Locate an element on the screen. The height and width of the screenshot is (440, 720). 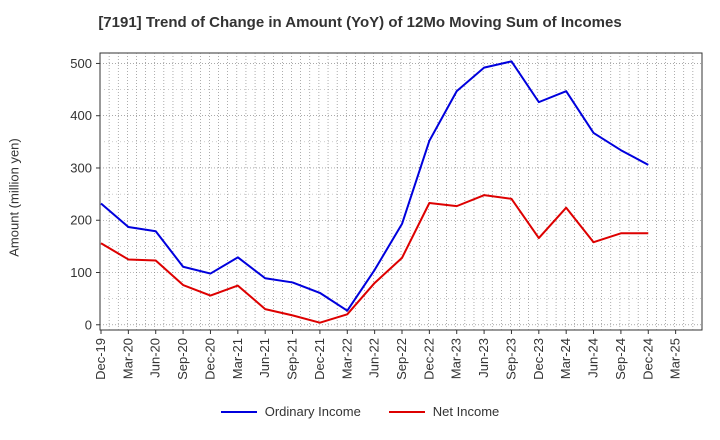
legend-item-ordinary-income: Ordinary Income is located at coordinates (290, 411).